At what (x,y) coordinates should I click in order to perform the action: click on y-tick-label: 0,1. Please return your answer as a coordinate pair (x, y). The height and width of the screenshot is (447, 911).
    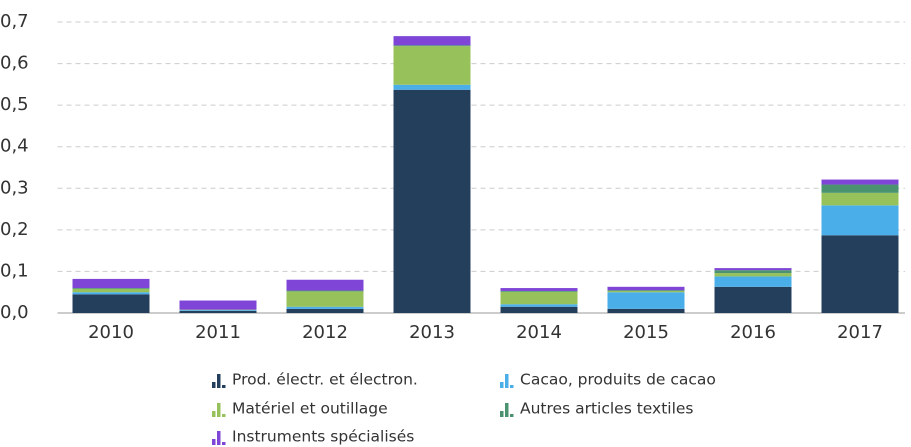
    Looking at the image, I should click on (14, 270).